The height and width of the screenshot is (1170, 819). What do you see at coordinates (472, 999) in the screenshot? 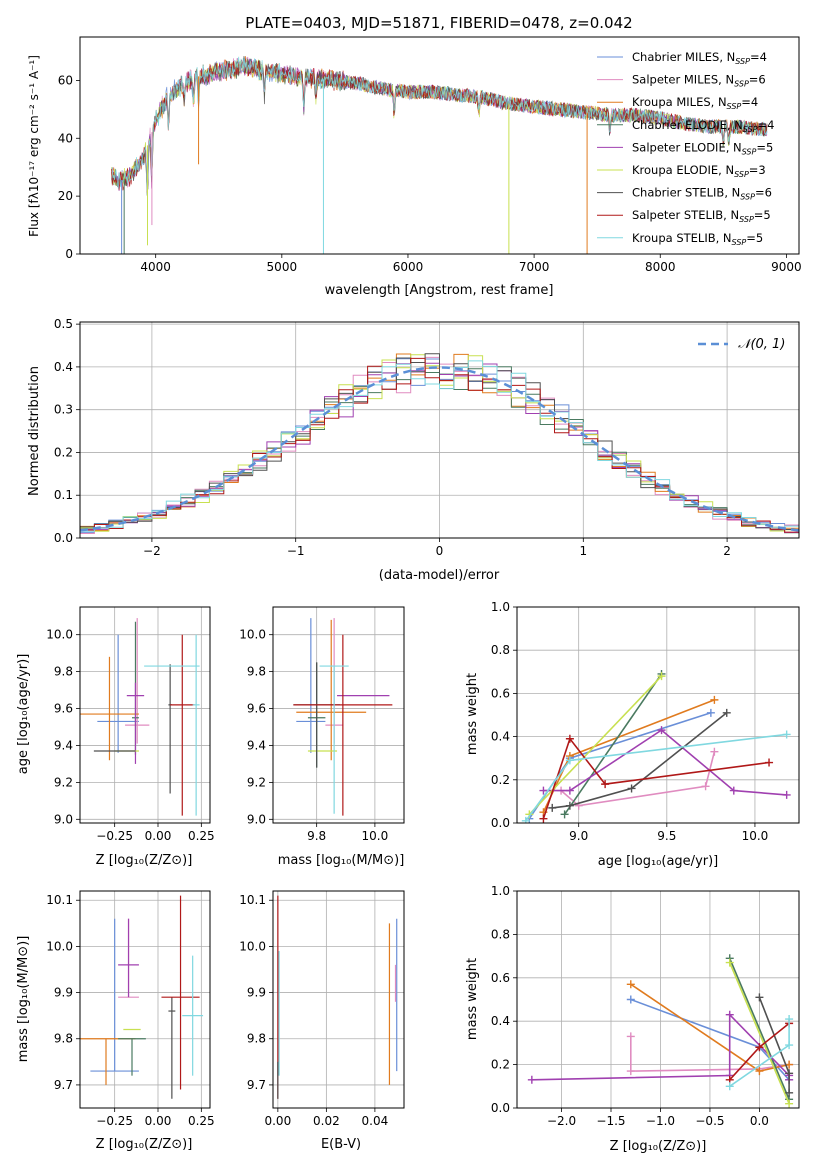
I see `weight-vs-Z-ylabel: mass weight` at bounding box center [472, 999].